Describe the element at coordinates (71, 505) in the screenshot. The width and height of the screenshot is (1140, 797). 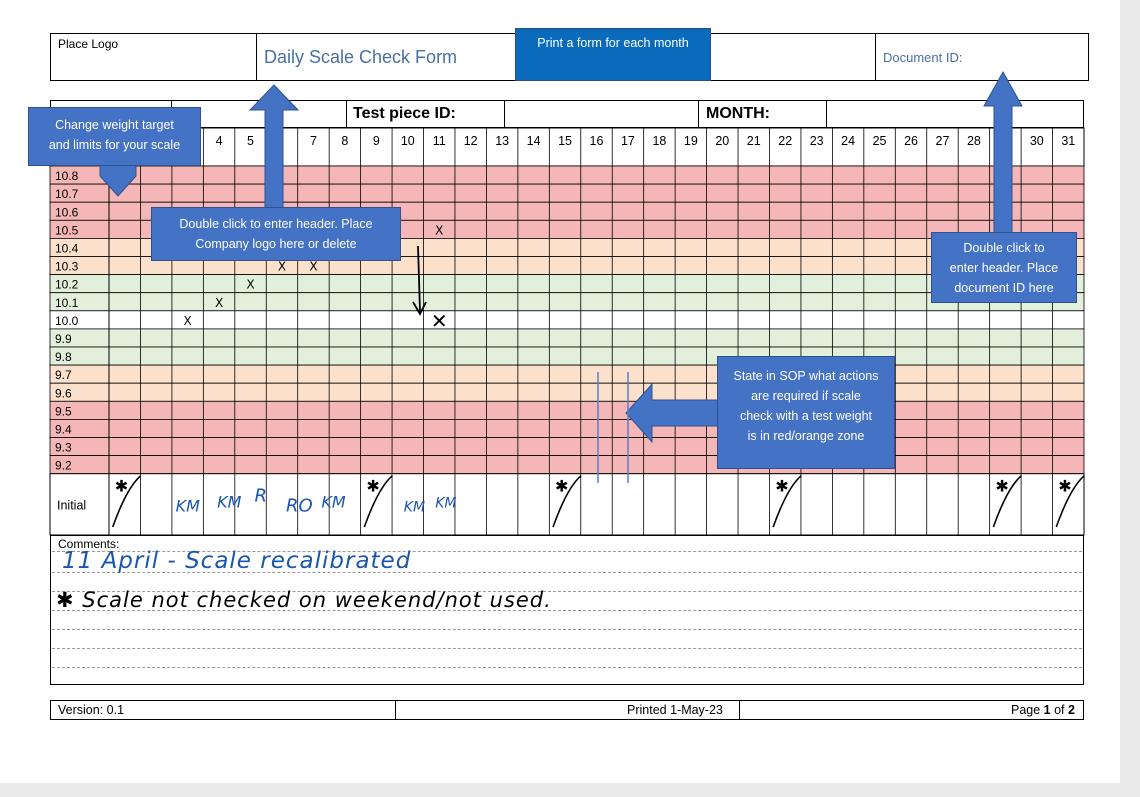
I see `initial-label: Initial` at that location.